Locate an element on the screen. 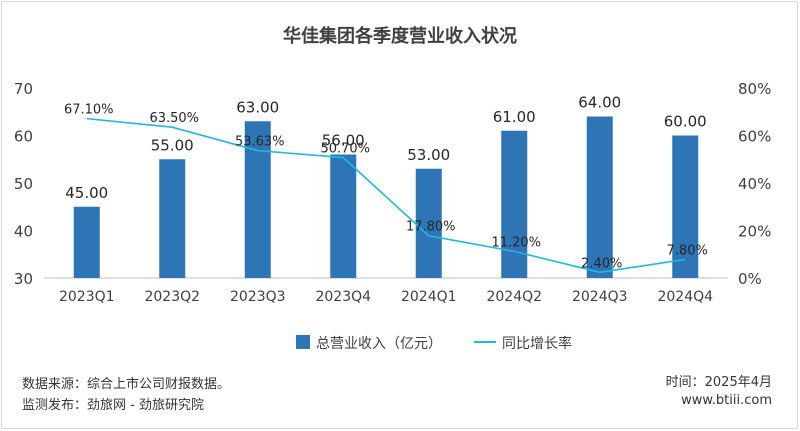 The height and width of the screenshot is (431, 800). line-value-label: 67.10% is located at coordinates (89, 110).